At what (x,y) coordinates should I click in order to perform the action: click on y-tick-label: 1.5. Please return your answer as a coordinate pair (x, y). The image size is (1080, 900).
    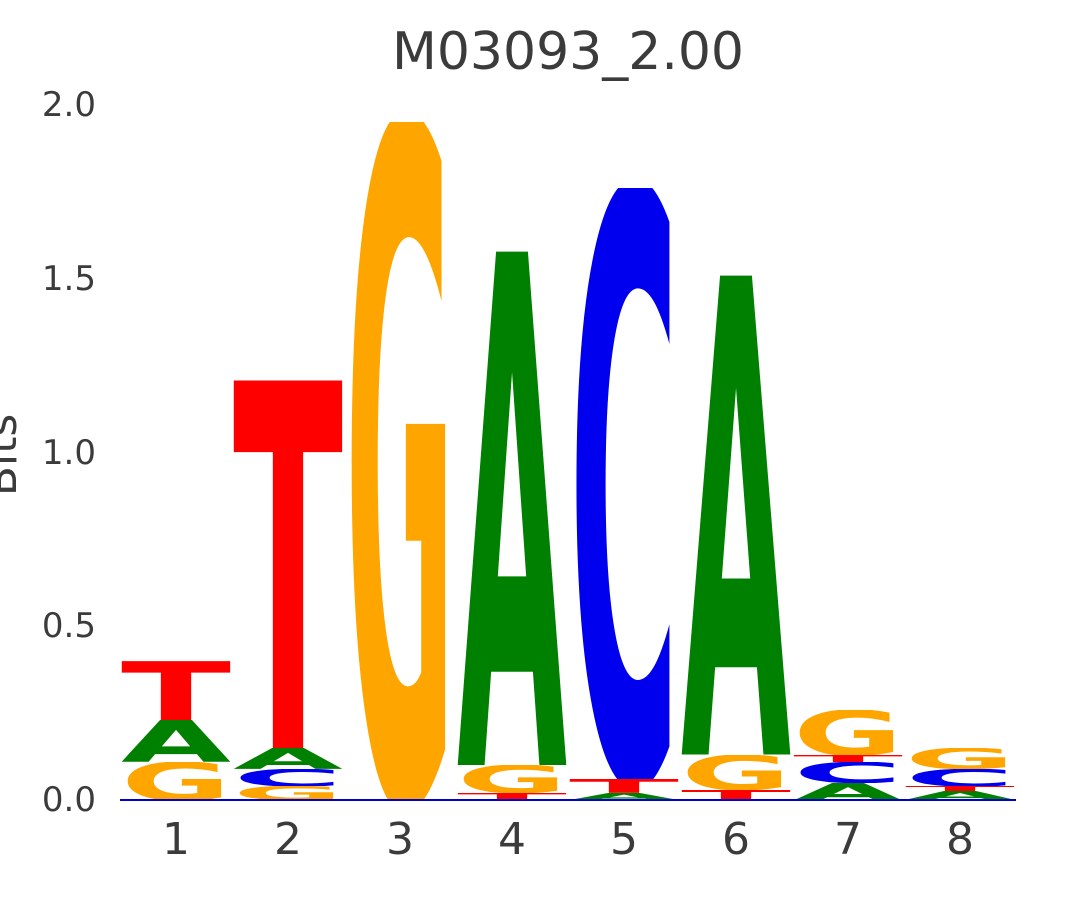
    Looking at the image, I should click on (68, 278).